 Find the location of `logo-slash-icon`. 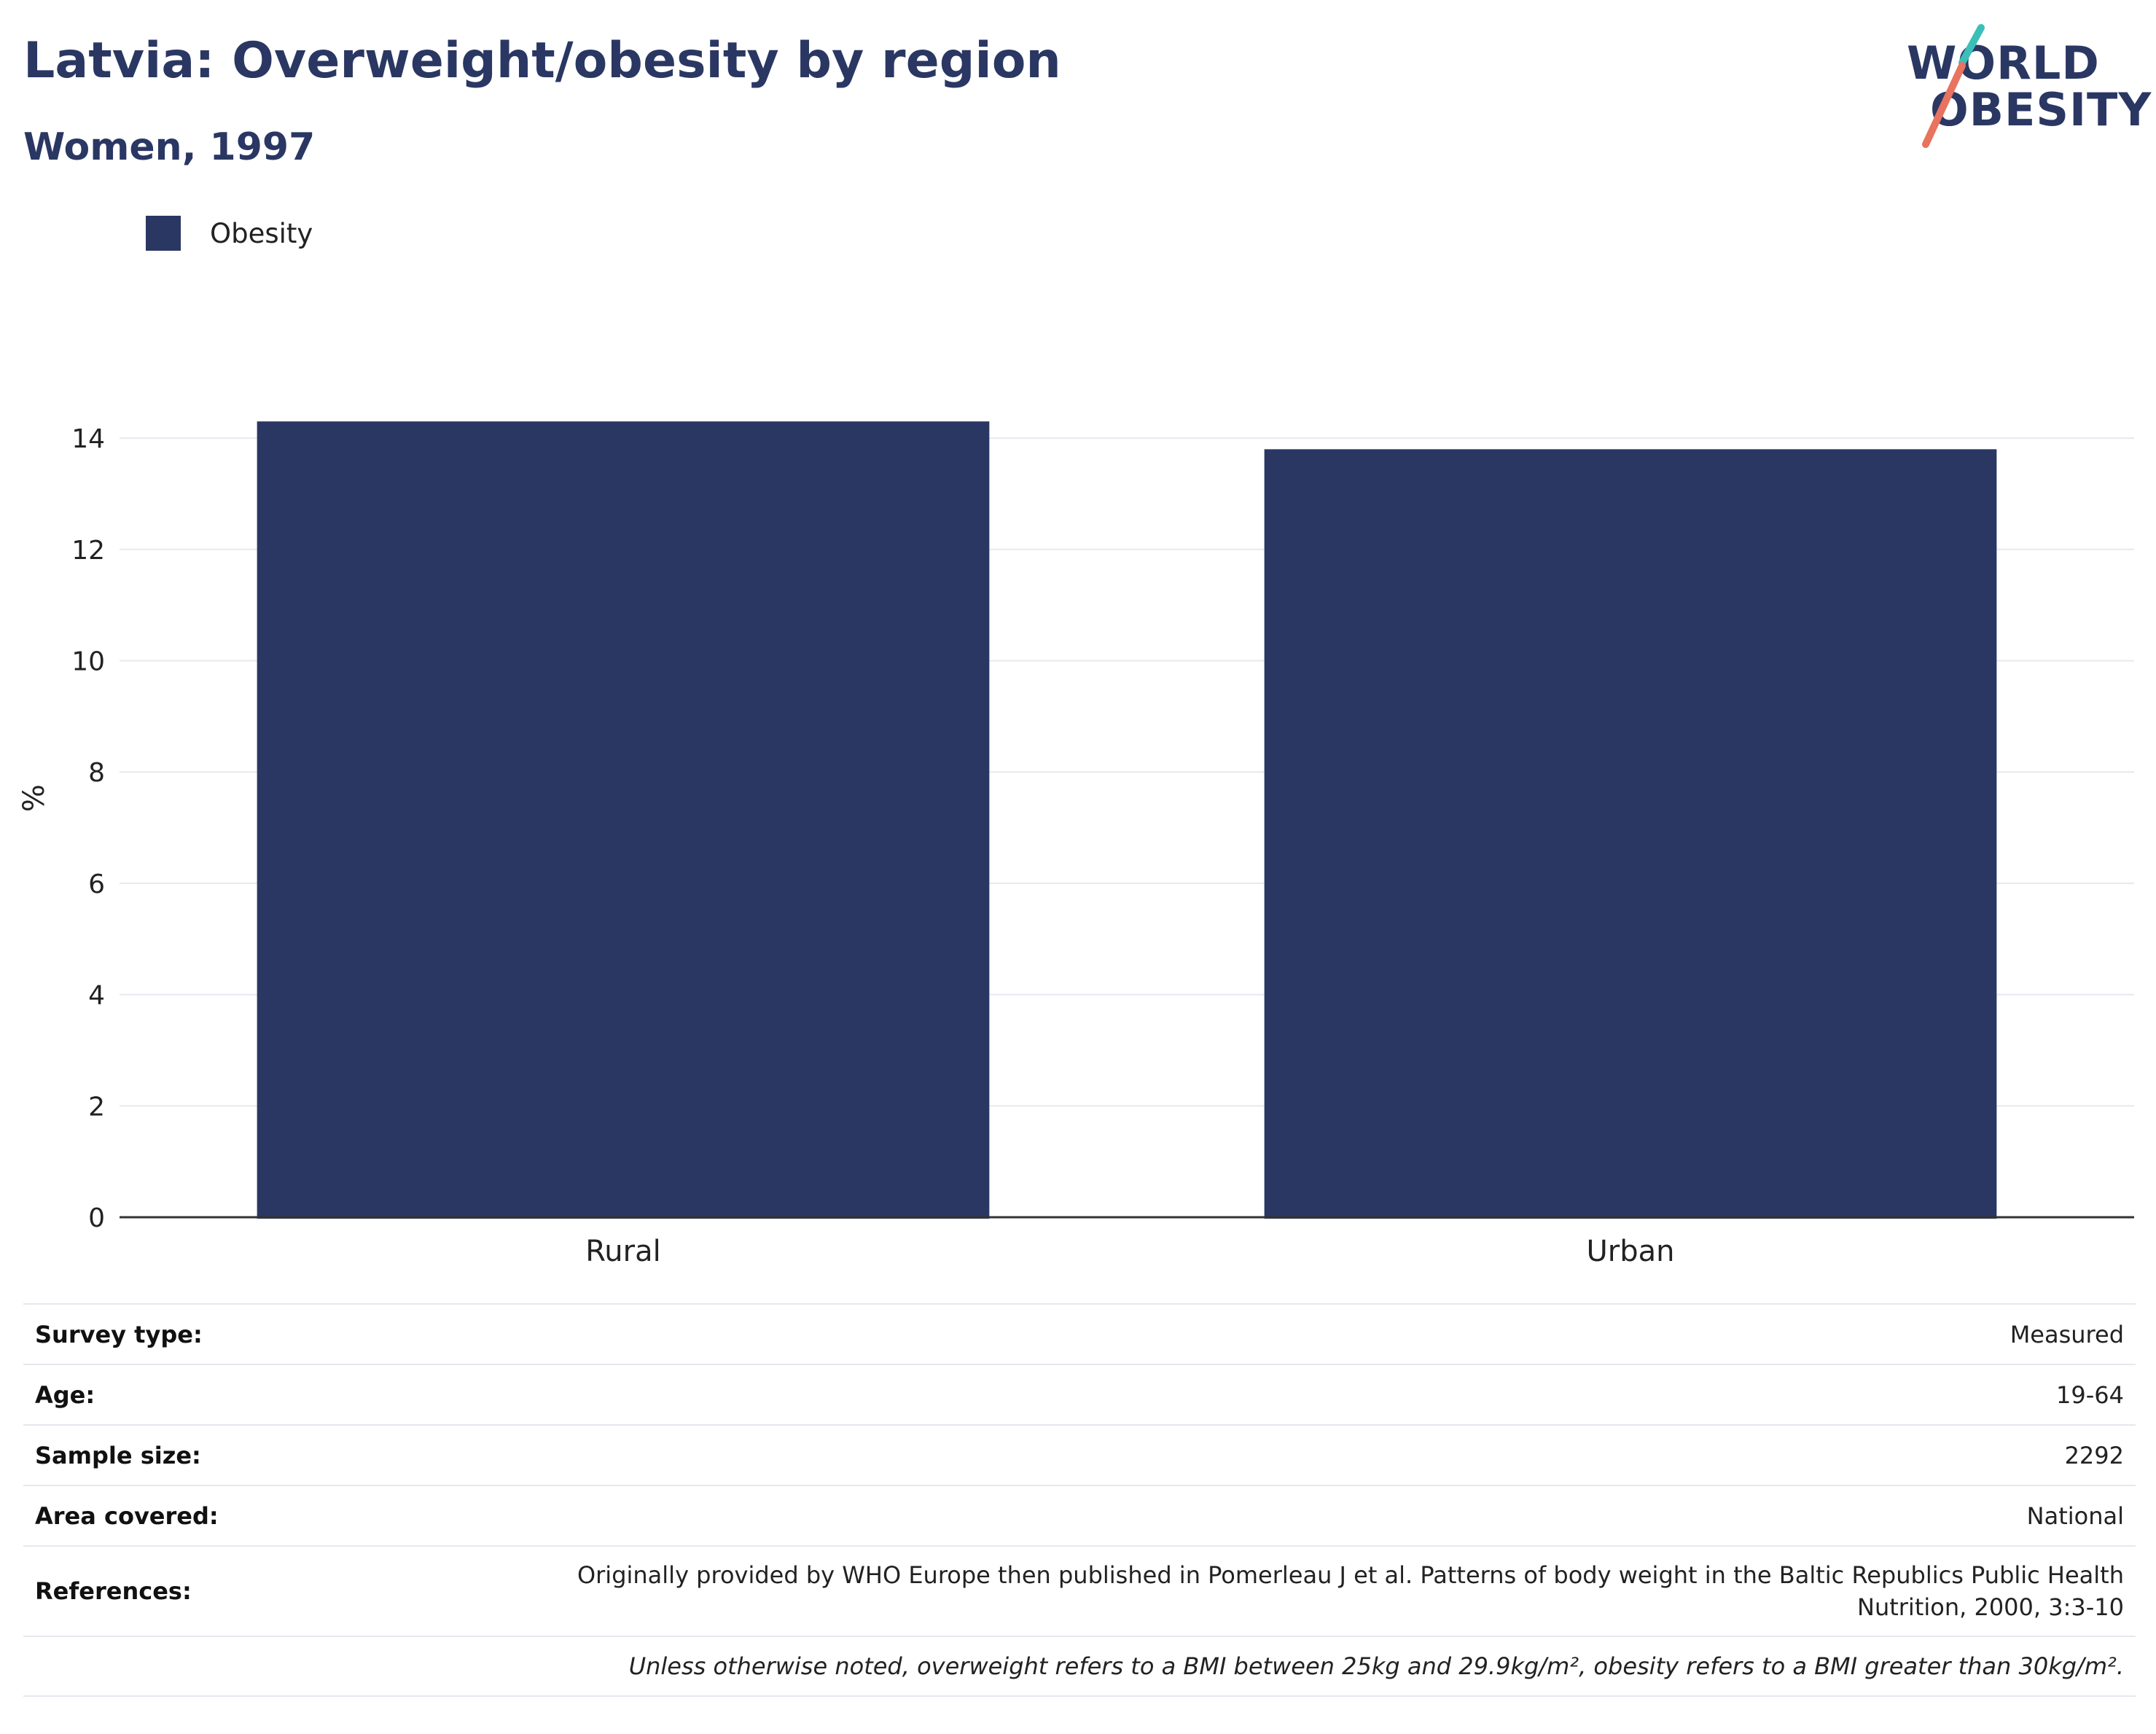

logo-slash-icon is located at coordinates (1953, 86).